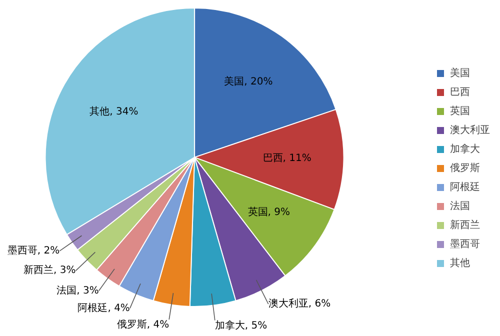 The image size is (500, 336). What do you see at coordinates (465, 187) in the screenshot?
I see `legend-label: 阿根廷` at bounding box center [465, 187].